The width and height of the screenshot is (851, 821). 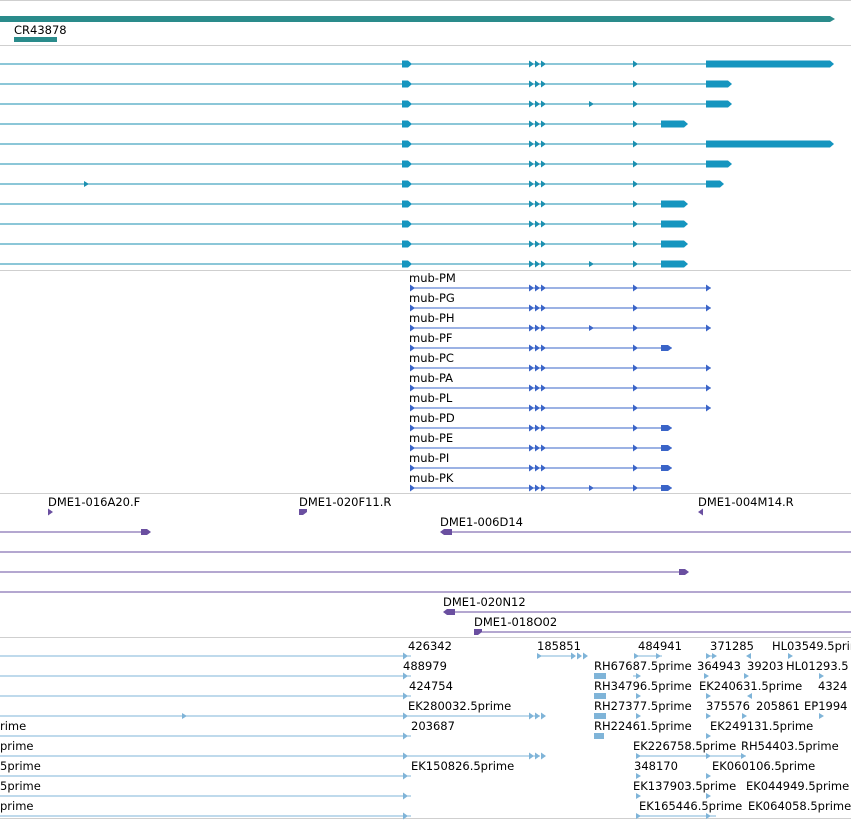 I want to click on est-label: EK226758.5prime, so click(x=685, y=746).